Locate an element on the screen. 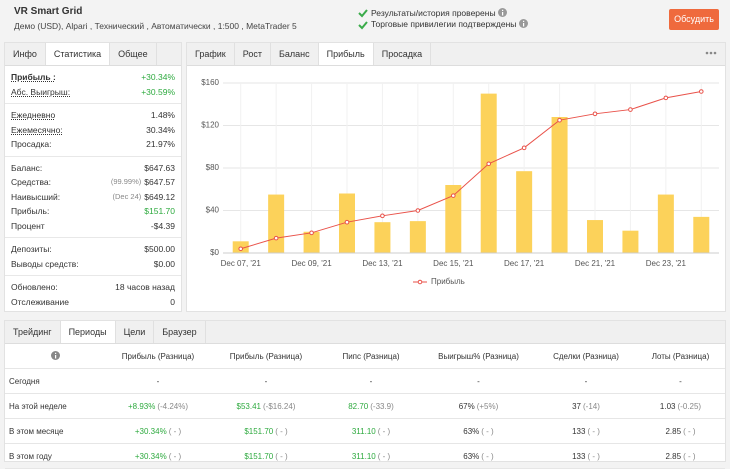 Image resolution: width=730 pixels, height=469 pixels. chart-tabs: График Рост Баланс Прибыль Просадка is located at coordinates (456, 54).